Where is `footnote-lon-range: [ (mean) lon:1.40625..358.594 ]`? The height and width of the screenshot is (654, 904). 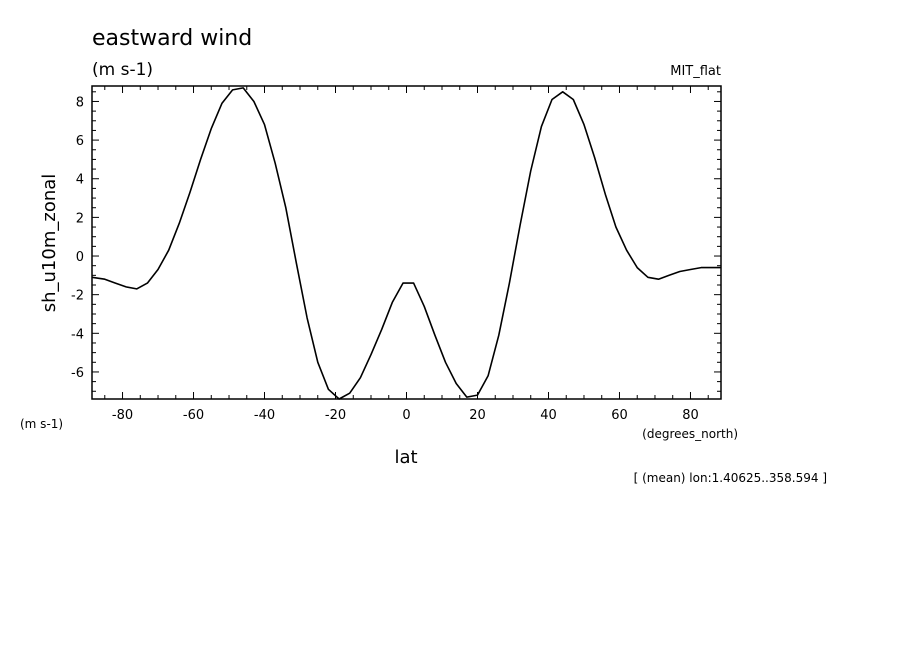 footnote-lon-range: [ (mean) lon:1.40625..358.594 ] is located at coordinates (730, 478).